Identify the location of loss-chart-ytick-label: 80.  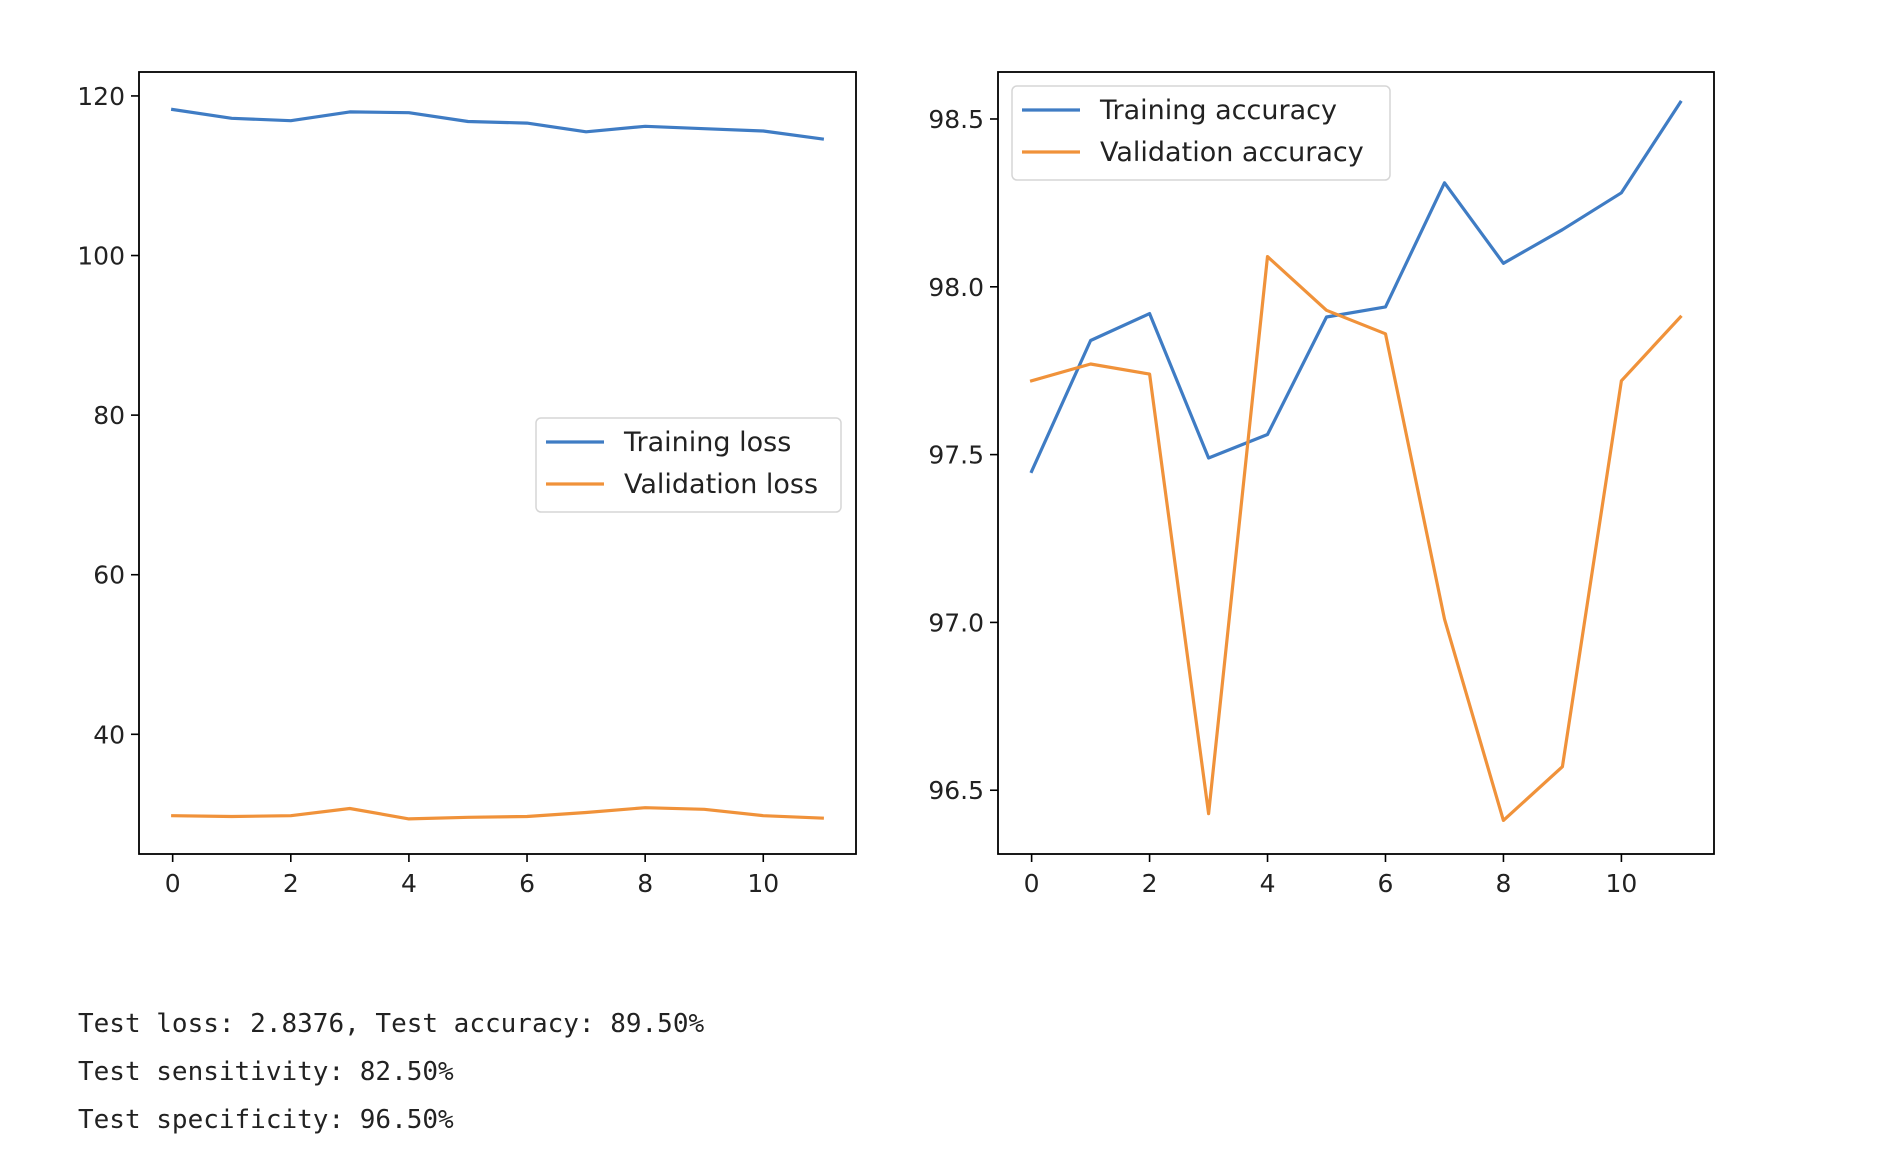
(109, 415).